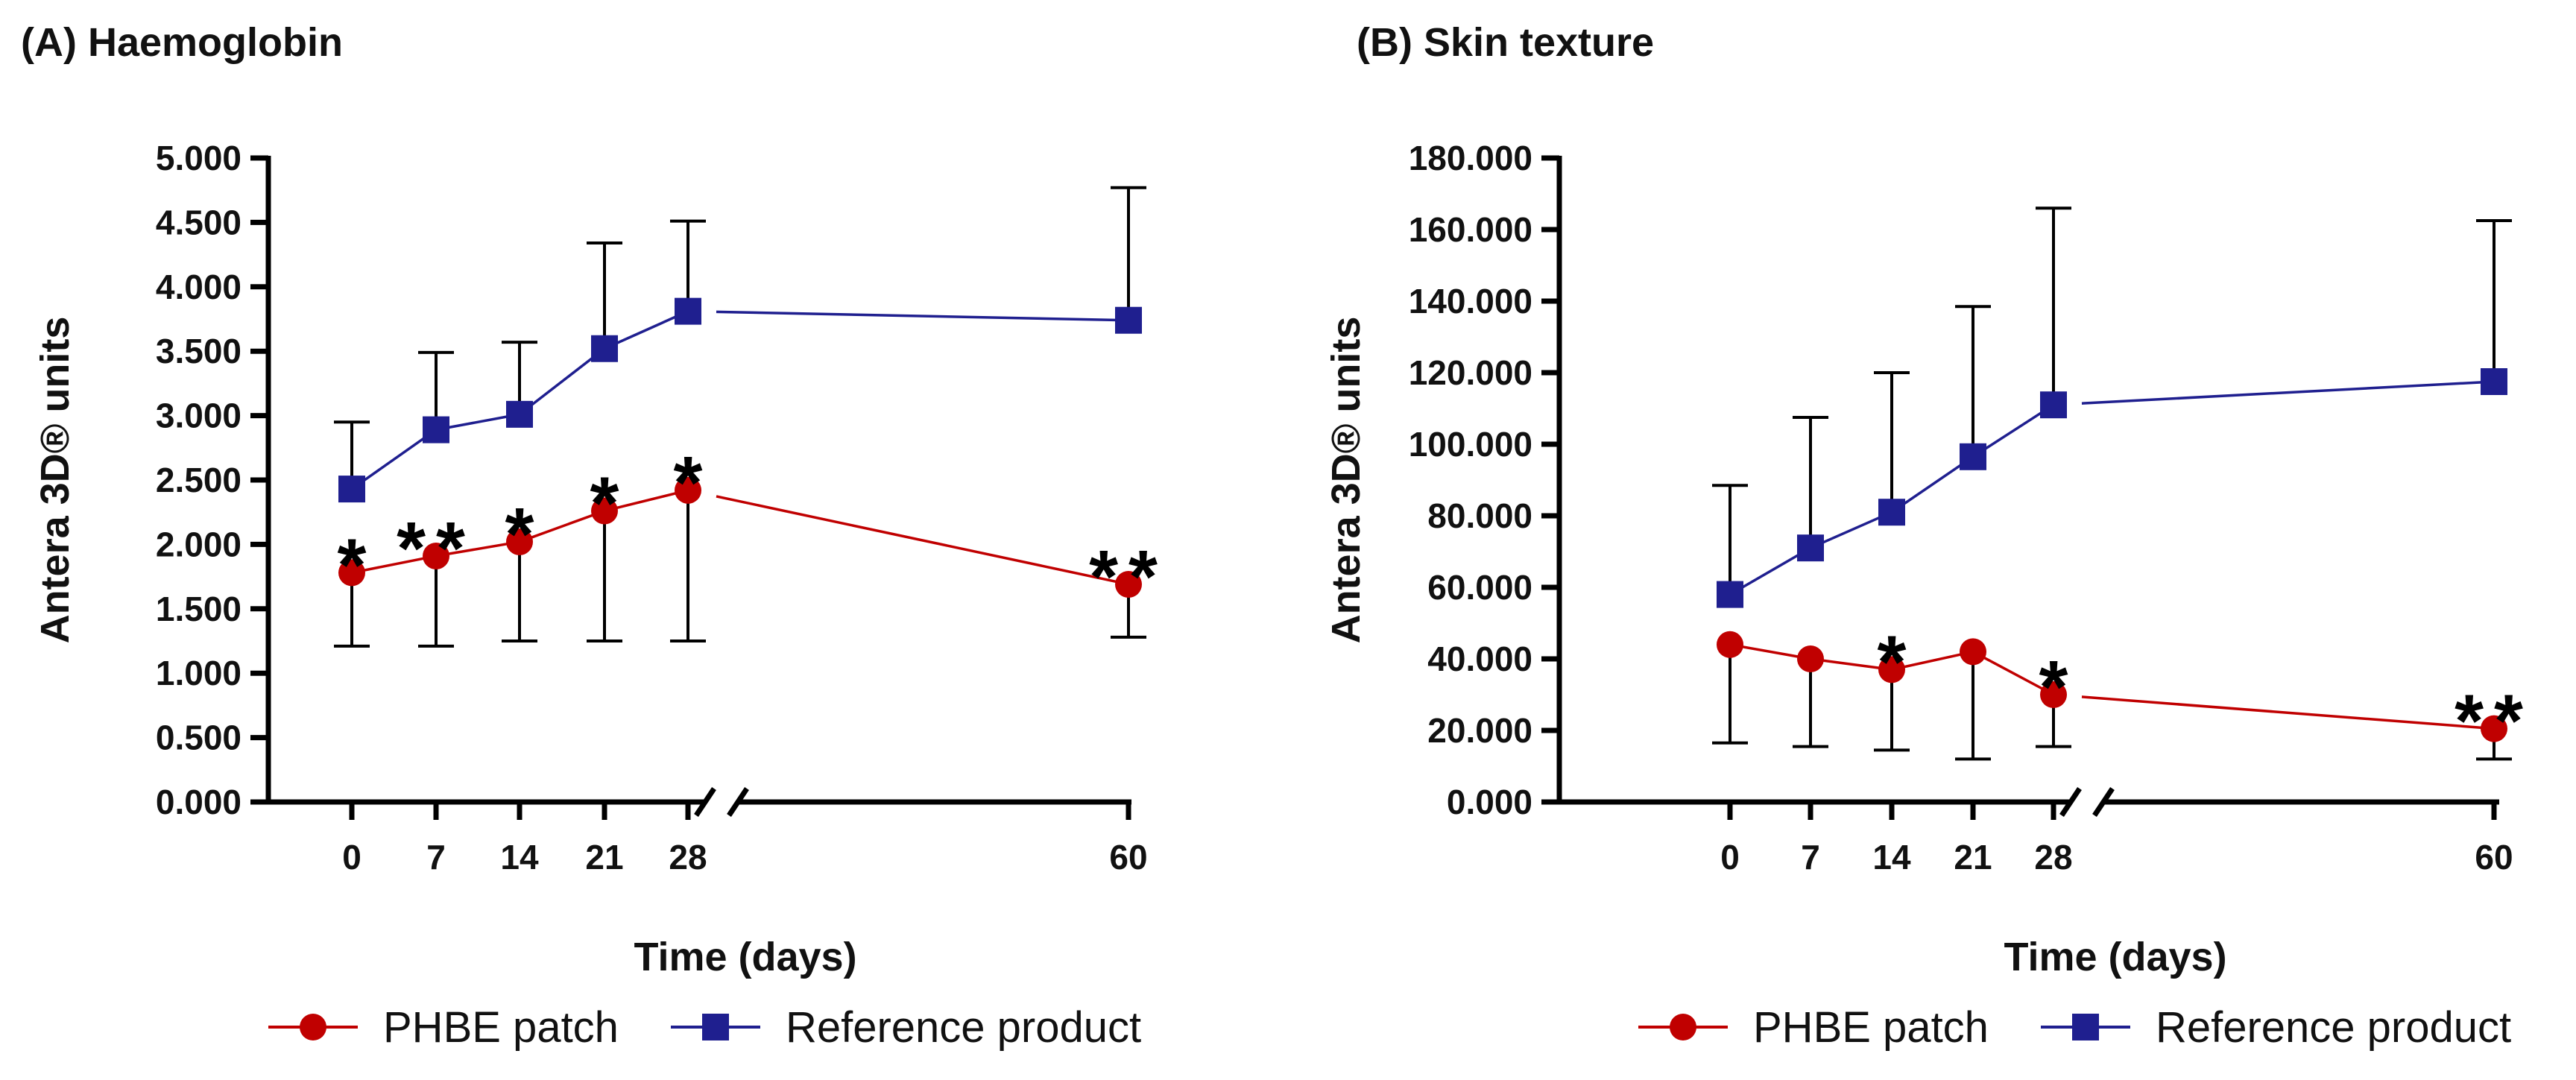  What do you see at coordinates (1470, 372) in the screenshot?
I see `y-tick-label: 120.000` at bounding box center [1470, 372].